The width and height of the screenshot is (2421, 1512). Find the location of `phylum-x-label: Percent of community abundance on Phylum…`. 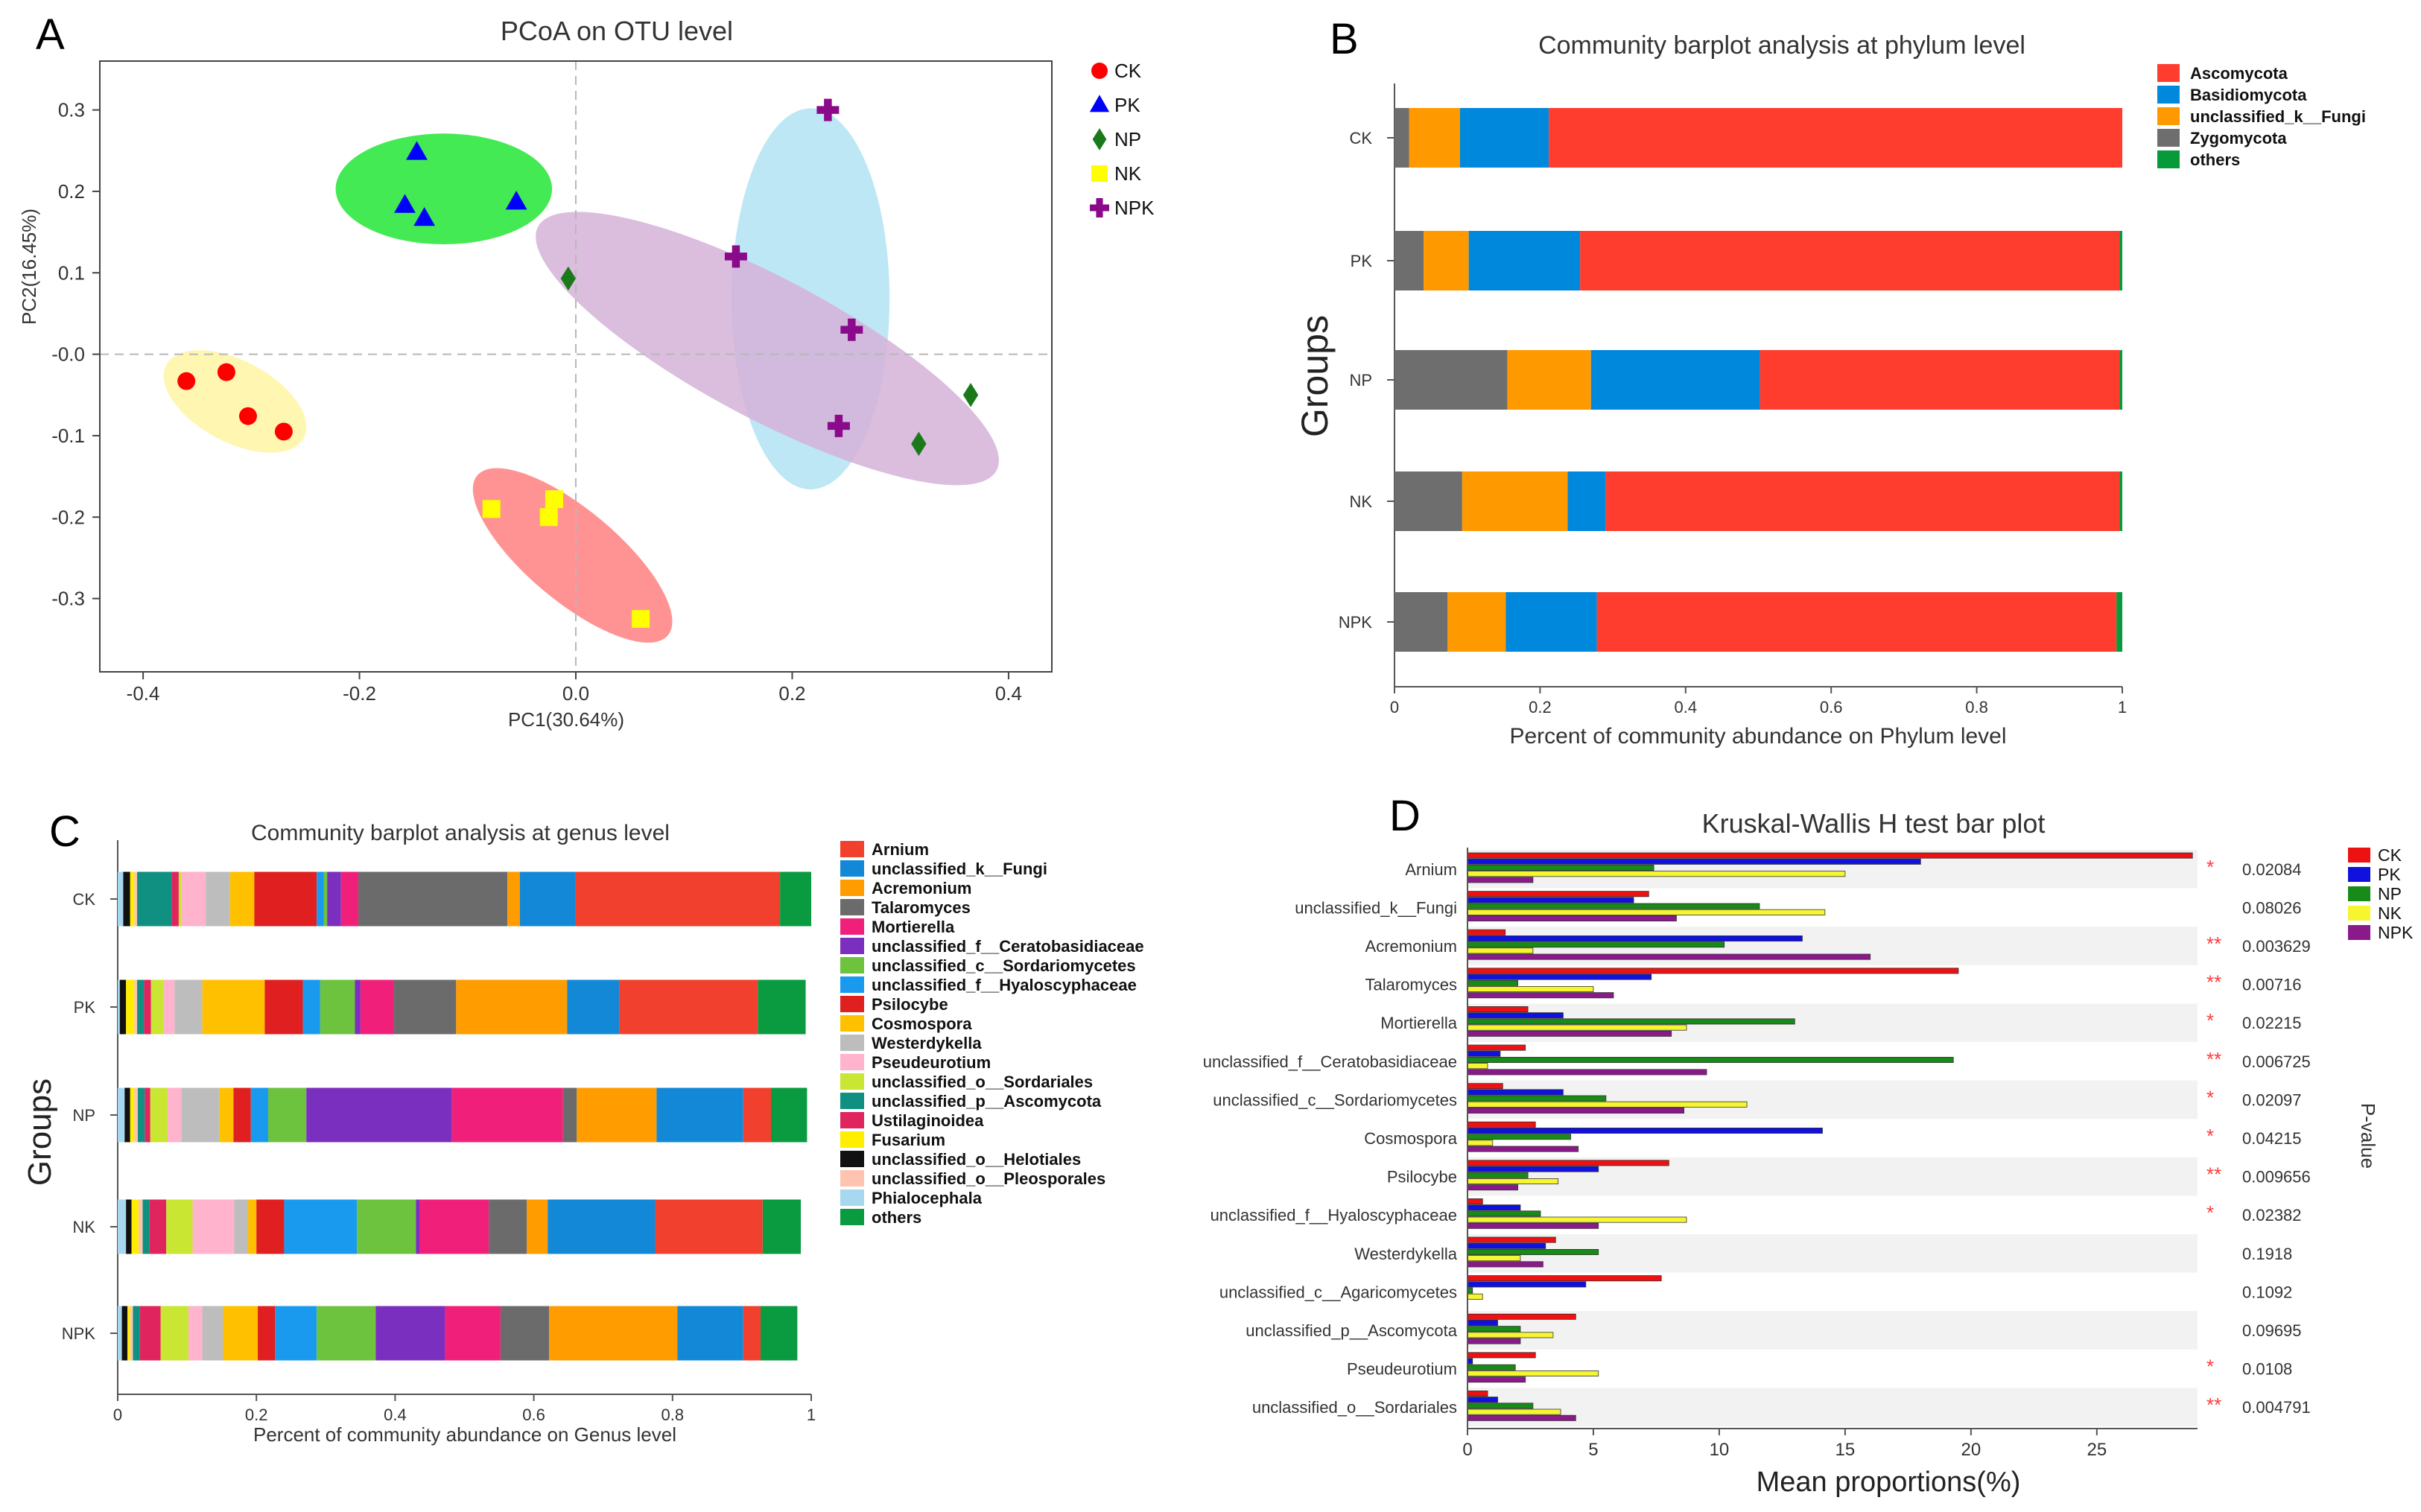

phylum-x-label: Percent of community abundance on Phylum… is located at coordinates (1757, 736).